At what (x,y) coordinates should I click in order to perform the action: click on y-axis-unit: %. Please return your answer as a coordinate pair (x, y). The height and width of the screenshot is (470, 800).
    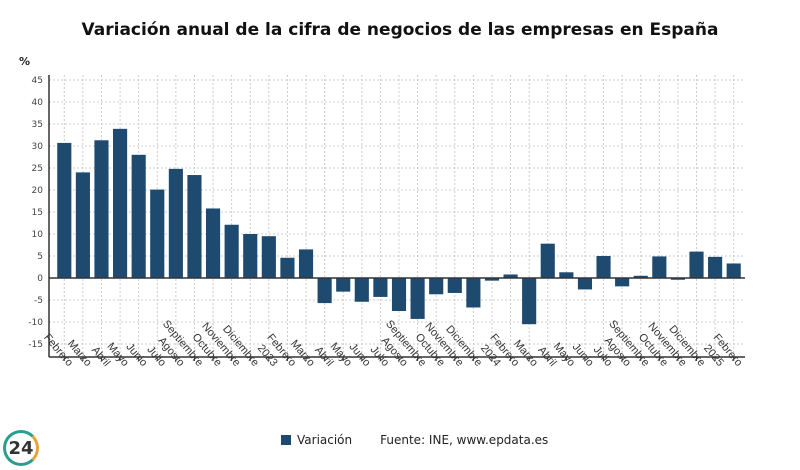
    Looking at the image, I should click on (25, 61).